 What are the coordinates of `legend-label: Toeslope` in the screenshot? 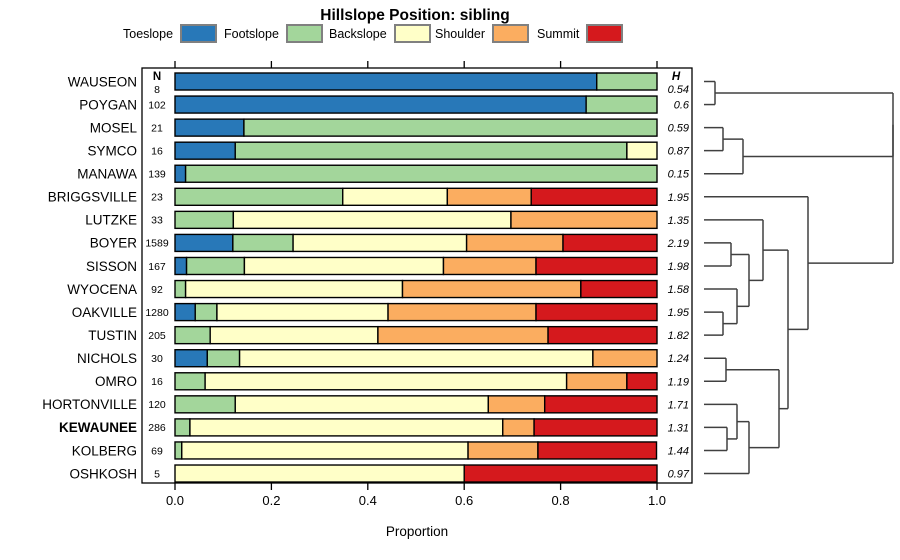 It's located at (148, 33).